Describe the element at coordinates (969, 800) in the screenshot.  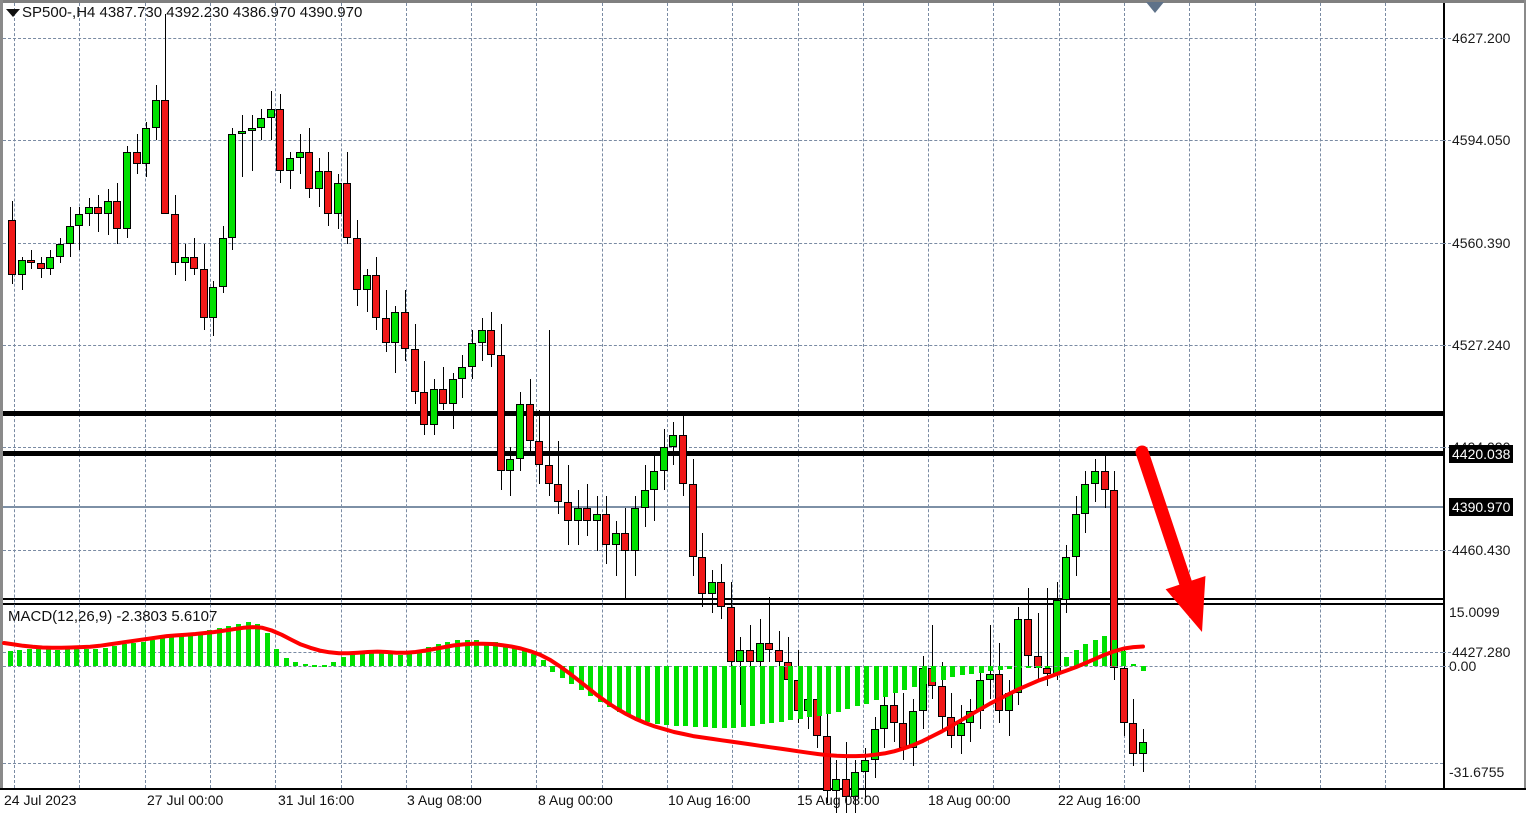
I see `time-axis-label: 18 Aug 00:00` at that location.